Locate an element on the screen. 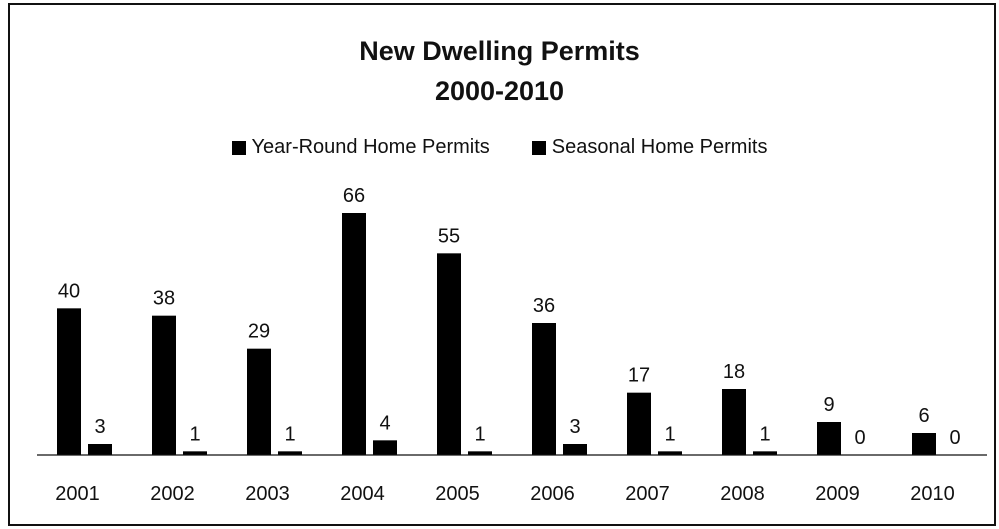  chart-subtitle: 2000-2010 is located at coordinates (499, 91).